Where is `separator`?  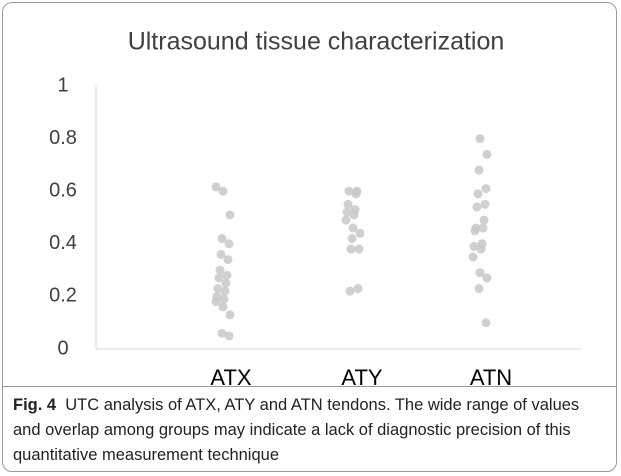
separator is located at coordinates (309, 386).